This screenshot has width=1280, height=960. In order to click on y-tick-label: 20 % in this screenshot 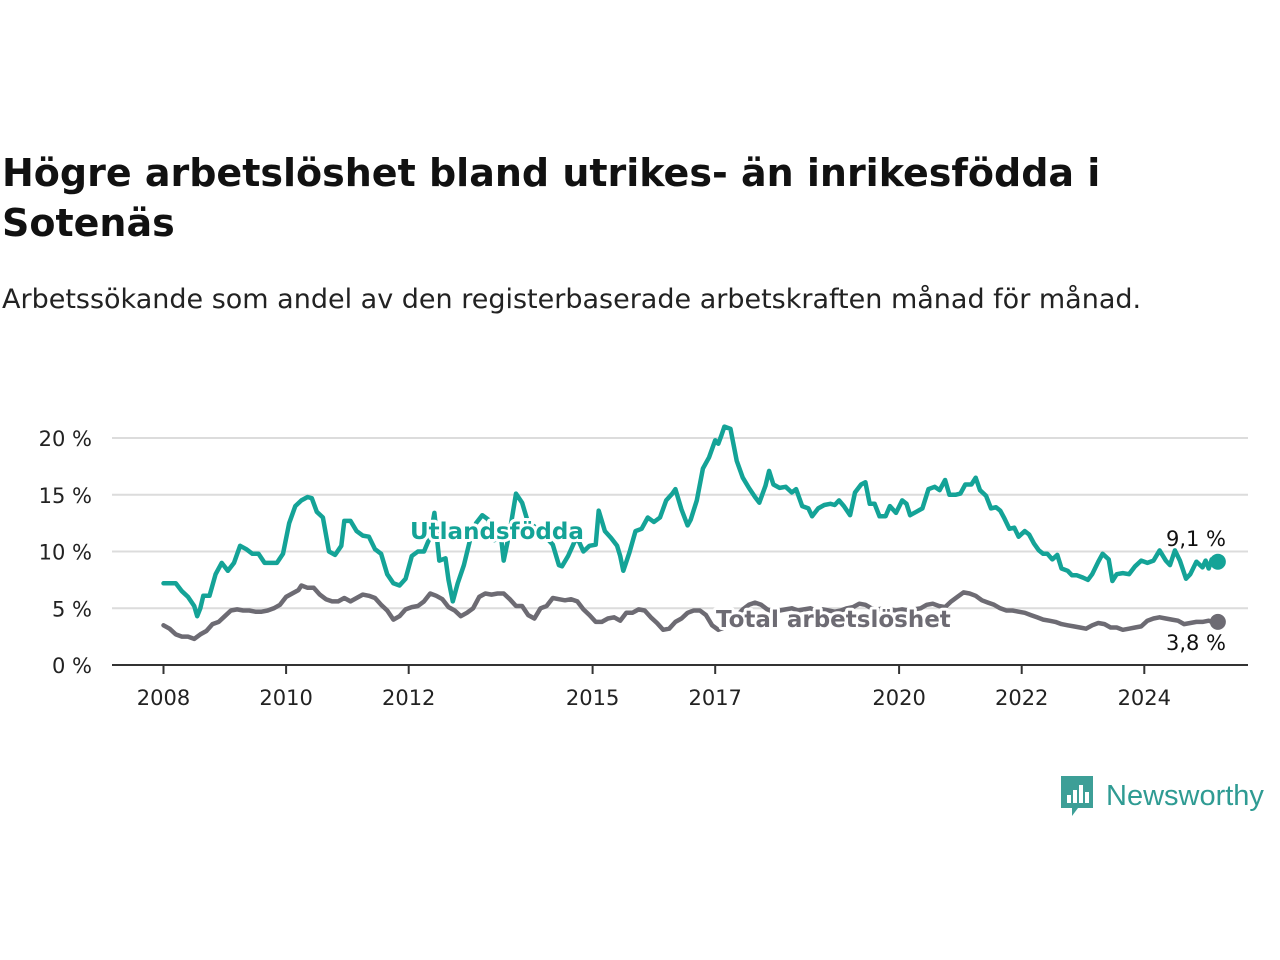, I will do `click(65, 439)`.